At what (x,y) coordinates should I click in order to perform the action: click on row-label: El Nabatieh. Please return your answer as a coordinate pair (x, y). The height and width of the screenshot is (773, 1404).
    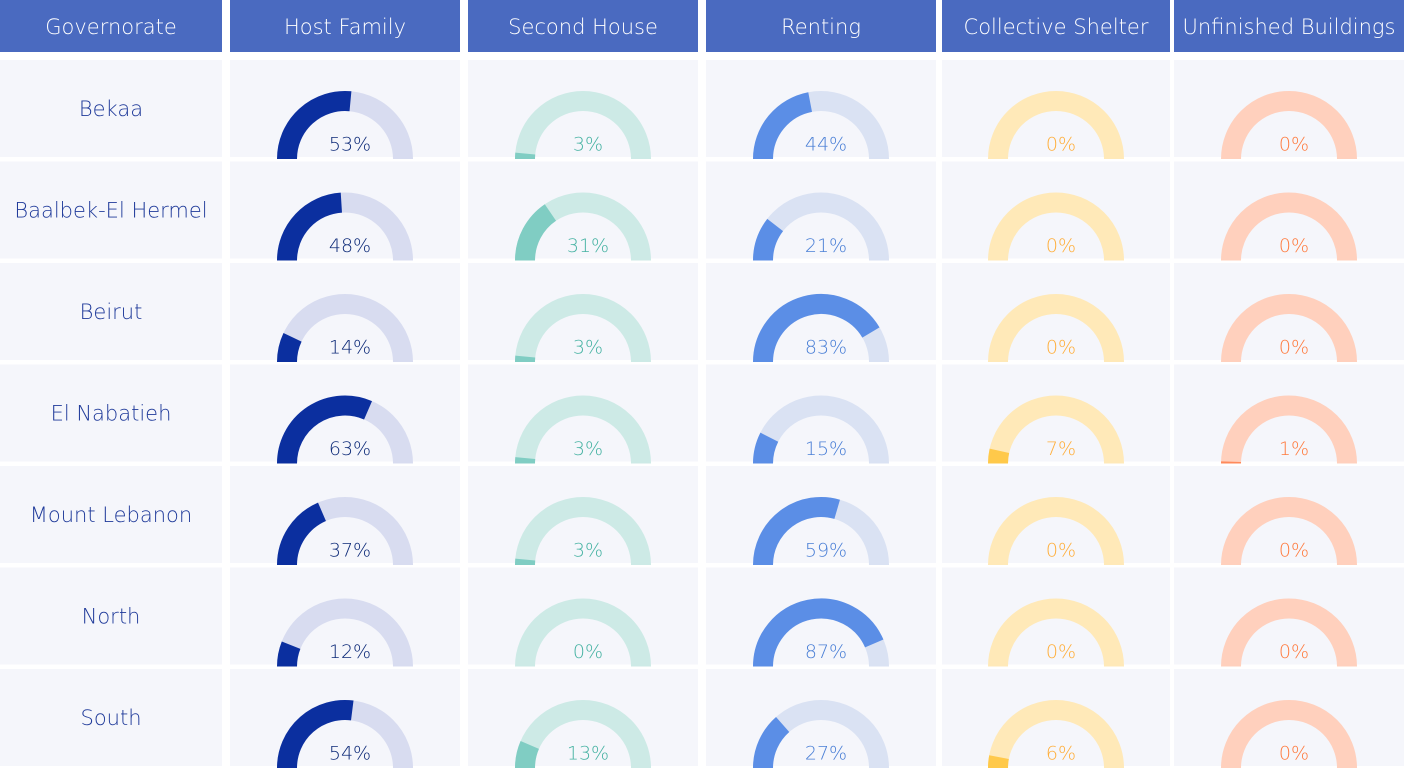
    Looking at the image, I should click on (111, 414).